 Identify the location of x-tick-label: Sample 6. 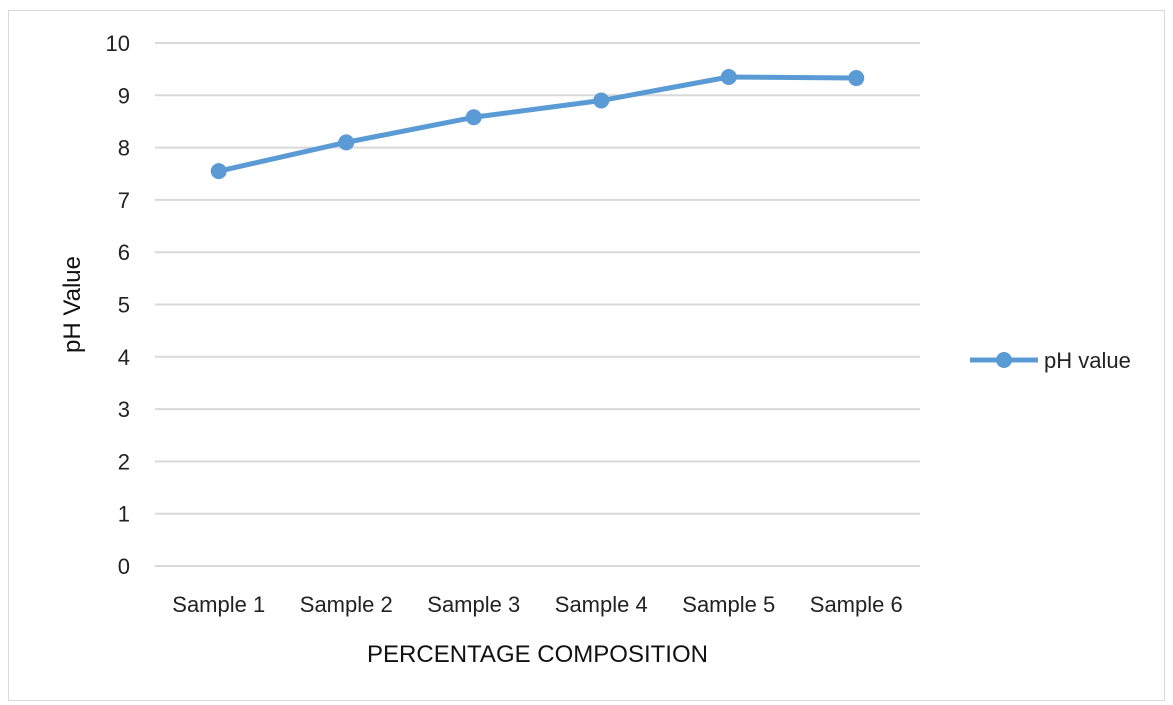
(856, 604).